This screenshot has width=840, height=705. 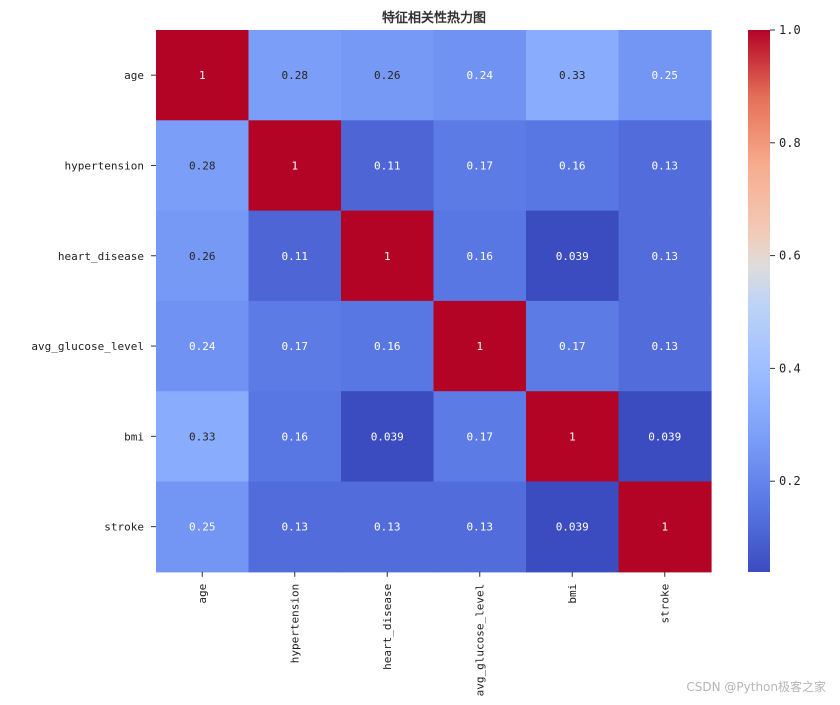 What do you see at coordinates (295, 623) in the screenshot?
I see `column-tick-label: hypertension` at bounding box center [295, 623].